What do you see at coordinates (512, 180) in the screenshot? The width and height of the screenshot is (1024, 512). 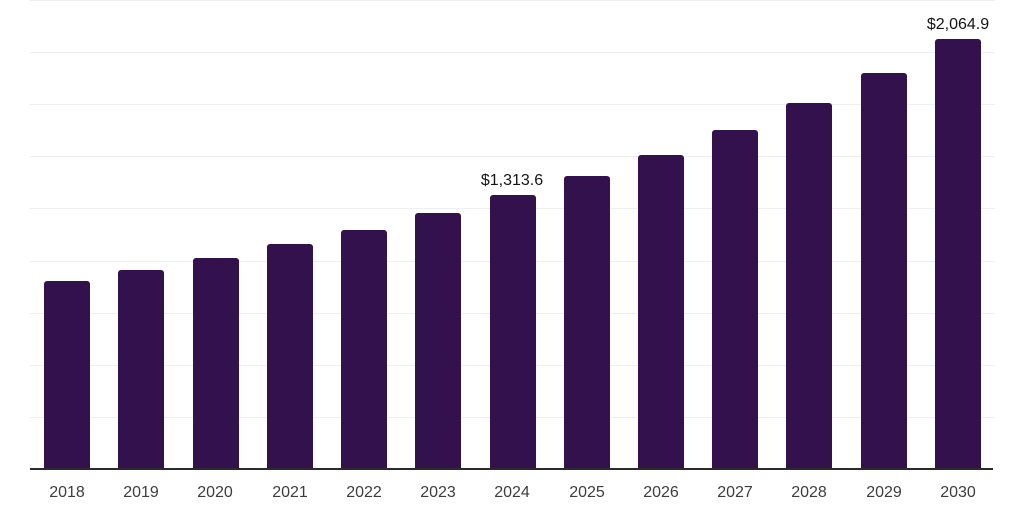 I see `value-label-2024: $1,313.6` at bounding box center [512, 180].